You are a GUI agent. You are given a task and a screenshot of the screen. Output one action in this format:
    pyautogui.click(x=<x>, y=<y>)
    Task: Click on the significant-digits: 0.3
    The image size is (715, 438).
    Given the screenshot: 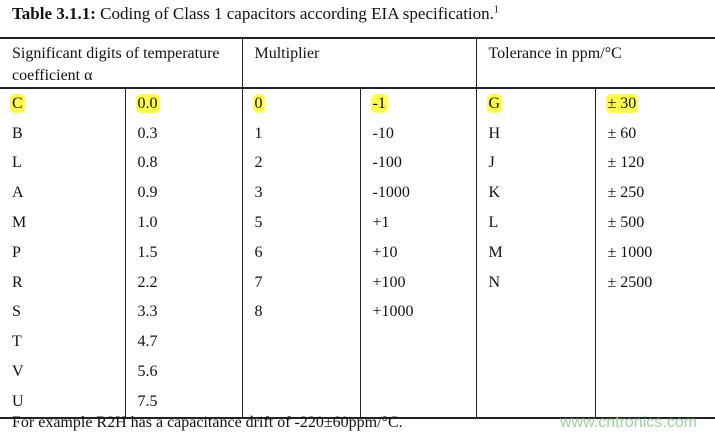 What is the action you would take?
    pyautogui.click(x=147, y=133)
    